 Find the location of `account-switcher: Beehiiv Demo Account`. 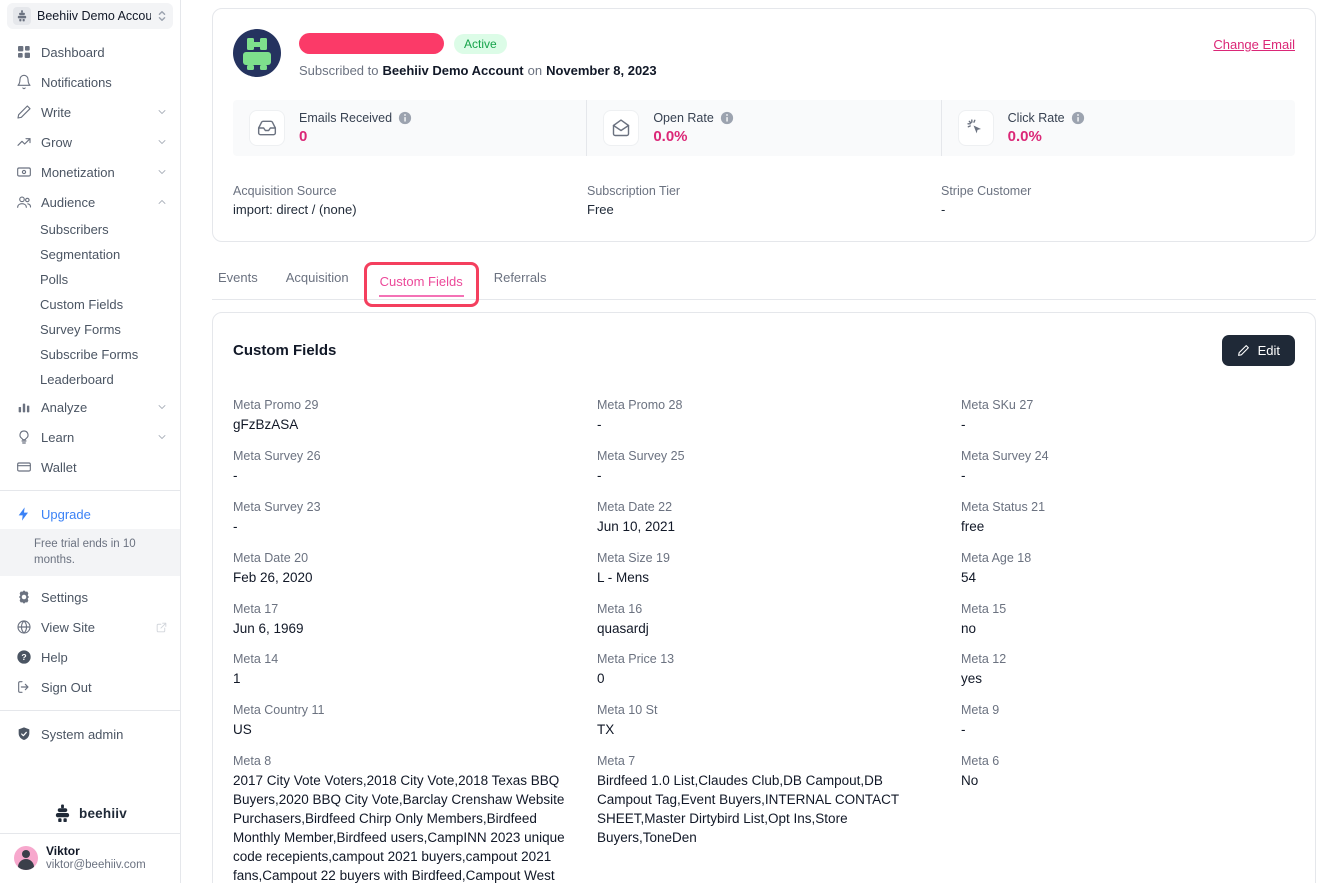

account-switcher: Beehiiv Demo Account is located at coordinates (90, 16).